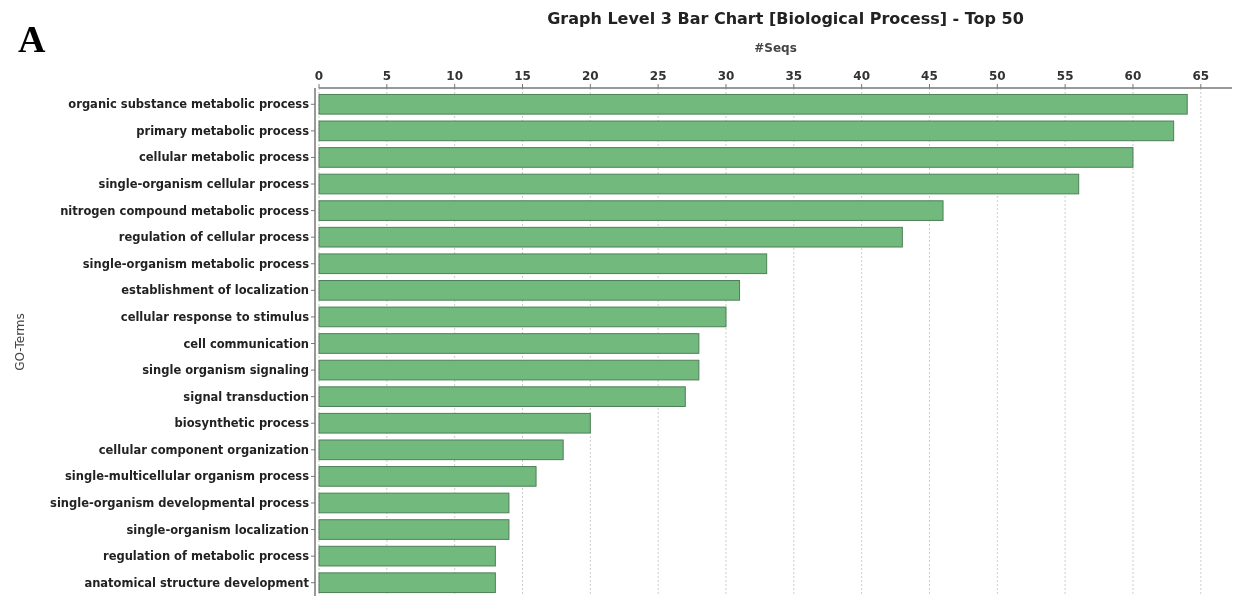 This screenshot has height=598, width=1233. I want to click on x-tick-label: 20, so click(590, 76).